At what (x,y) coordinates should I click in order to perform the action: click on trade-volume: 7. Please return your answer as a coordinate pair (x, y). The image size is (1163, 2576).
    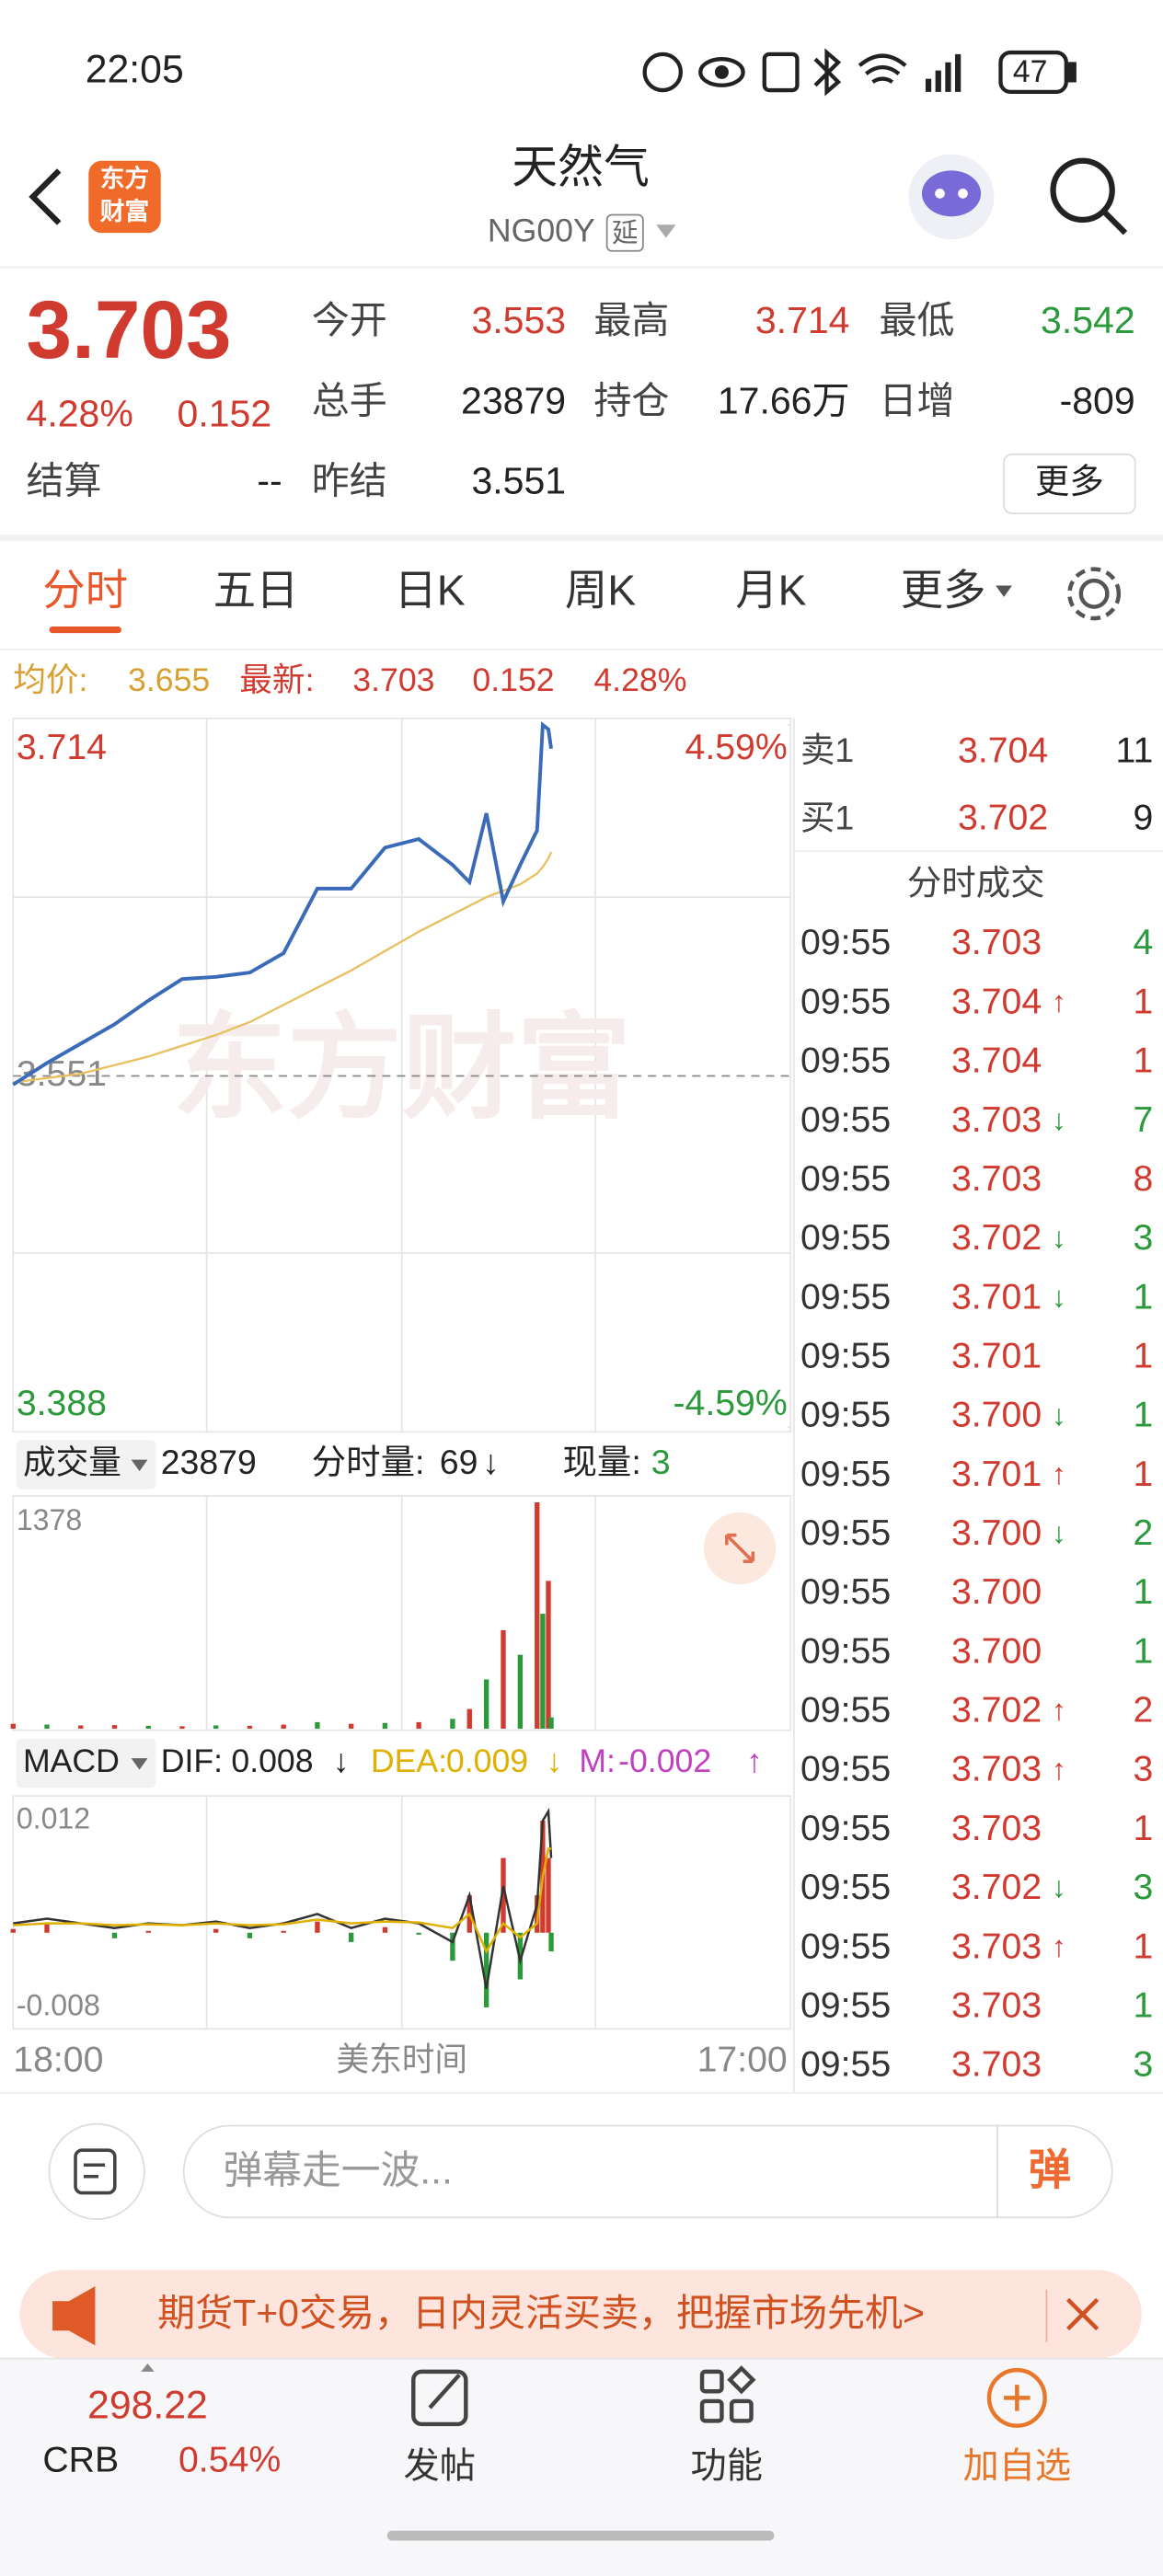
    Looking at the image, I should click on (1143, 1119).